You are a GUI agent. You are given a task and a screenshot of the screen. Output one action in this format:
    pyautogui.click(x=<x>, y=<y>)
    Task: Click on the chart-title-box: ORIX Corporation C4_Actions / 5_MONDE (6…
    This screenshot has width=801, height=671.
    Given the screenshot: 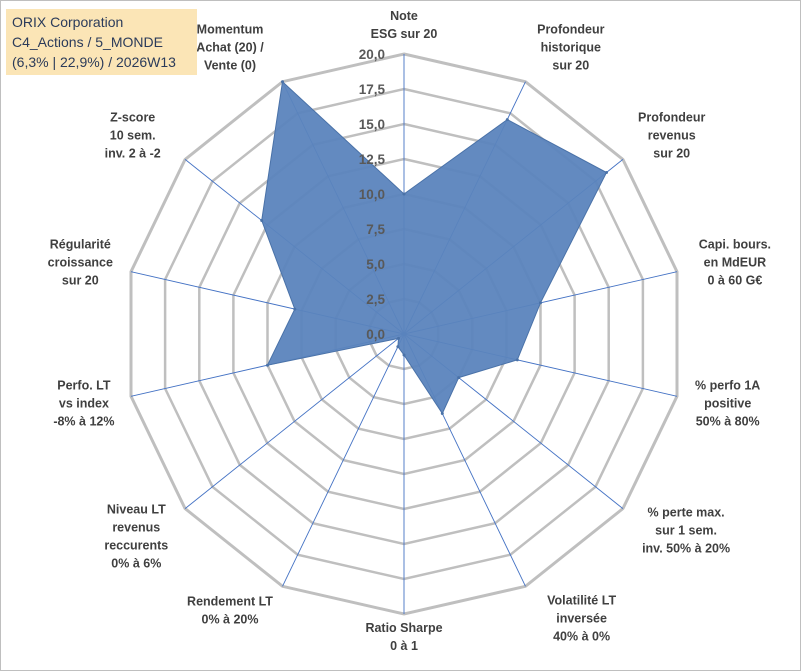 What is the action you would take?
    pyautogui.click(x=101, y=42)
    